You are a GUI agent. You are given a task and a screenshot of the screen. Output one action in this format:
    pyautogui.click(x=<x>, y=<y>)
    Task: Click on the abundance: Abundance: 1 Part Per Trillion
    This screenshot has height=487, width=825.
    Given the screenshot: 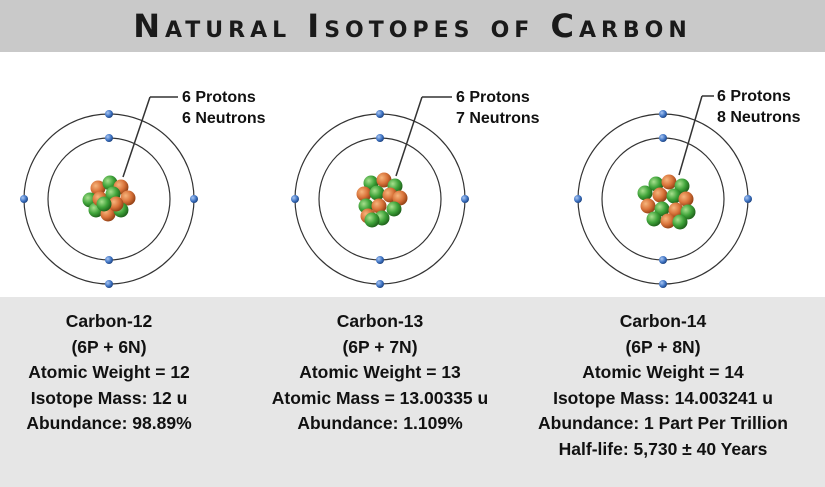 What is the action you would take?
    pyautogui.click(x=663, y=423)
    